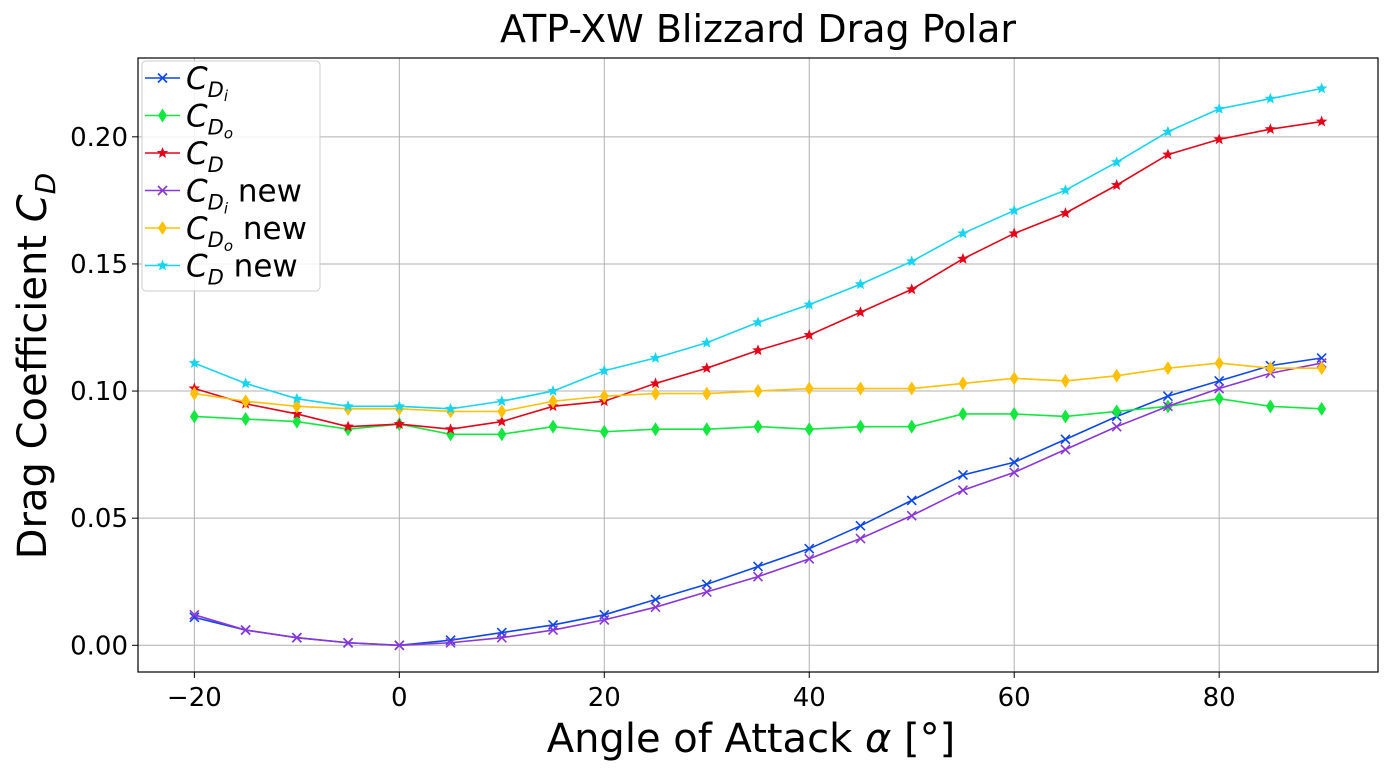  I want to click on y-tick-label: 0.20, so click(99, 138).